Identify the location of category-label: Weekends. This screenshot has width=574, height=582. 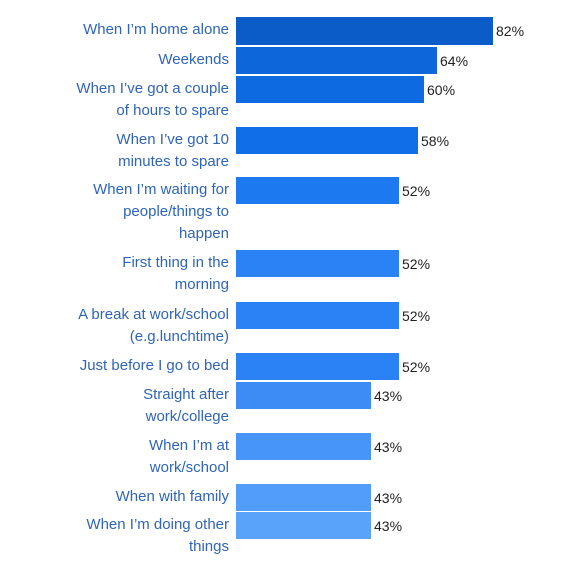
(114, 60).